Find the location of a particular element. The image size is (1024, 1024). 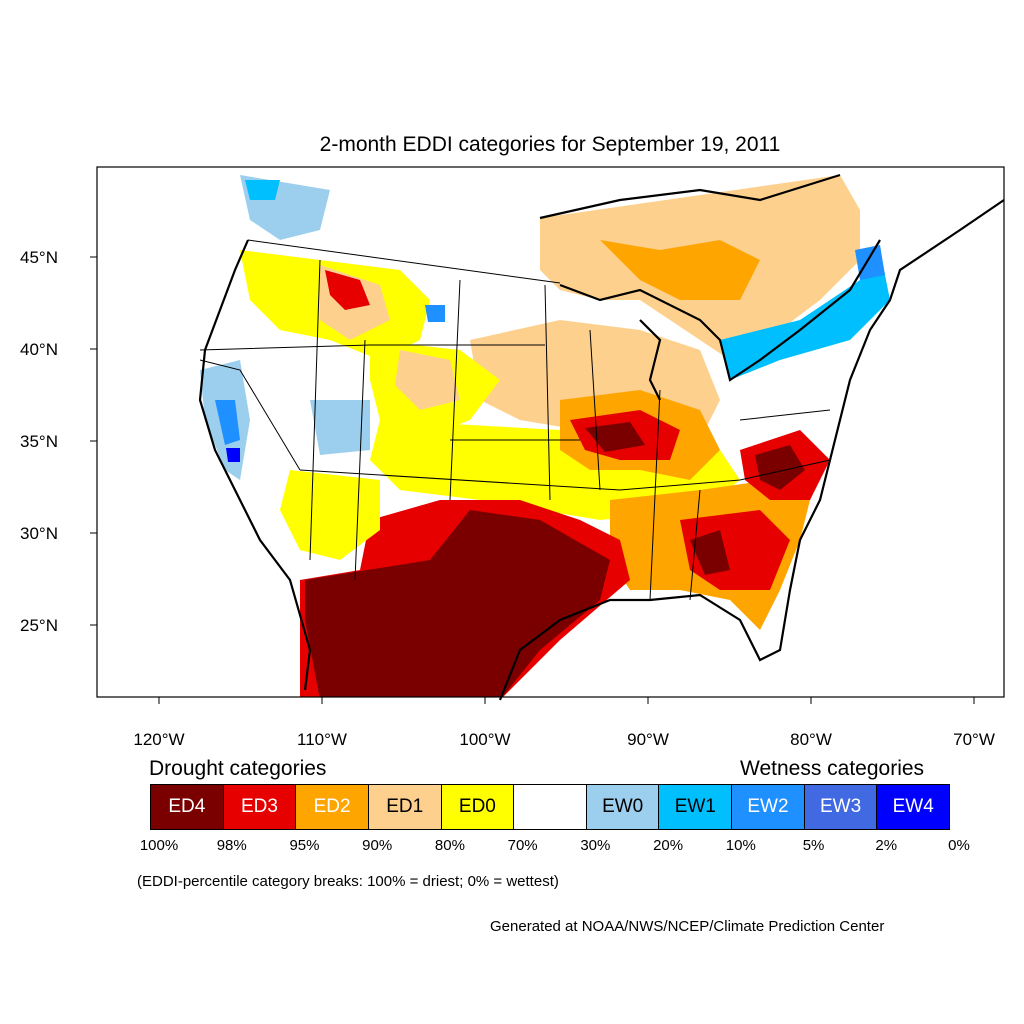

legend-swatch-ed0: ED0 is located at coordinates (478, 807).